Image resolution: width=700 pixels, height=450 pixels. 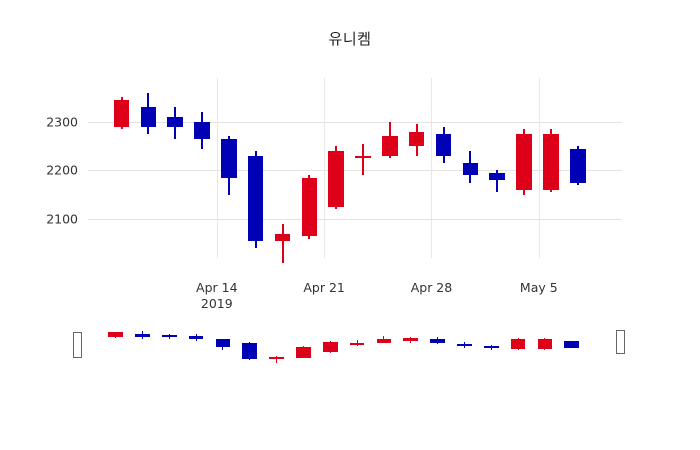 I want to click on x-tick-primary: Apr 21, so click(x=324, y=287).